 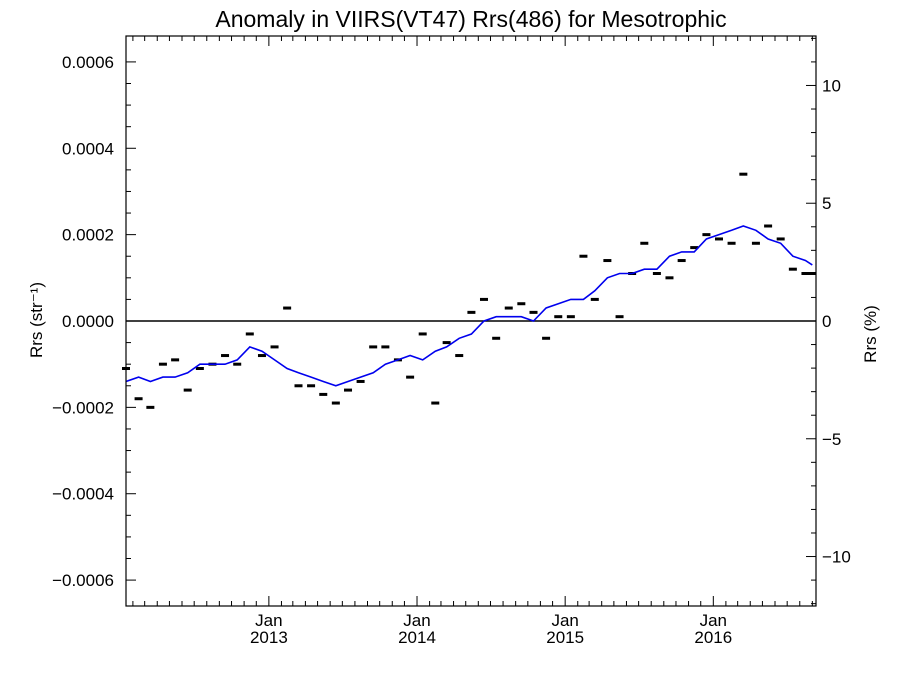 What do you see at coordinates (870, 334) in the screenshot?
I see `y-axis-right-label: Rrs (%)` at bounding box center [870, 334].